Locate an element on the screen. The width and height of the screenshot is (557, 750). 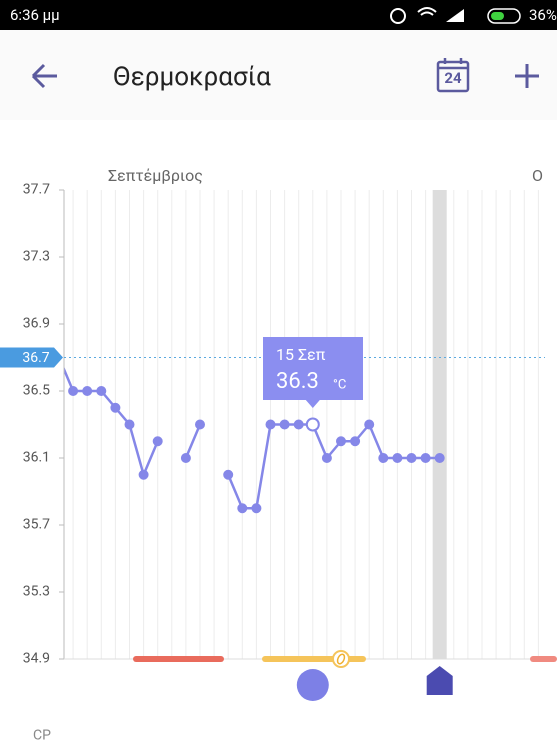
ovulation-marker is located at coordinates (341, 659).